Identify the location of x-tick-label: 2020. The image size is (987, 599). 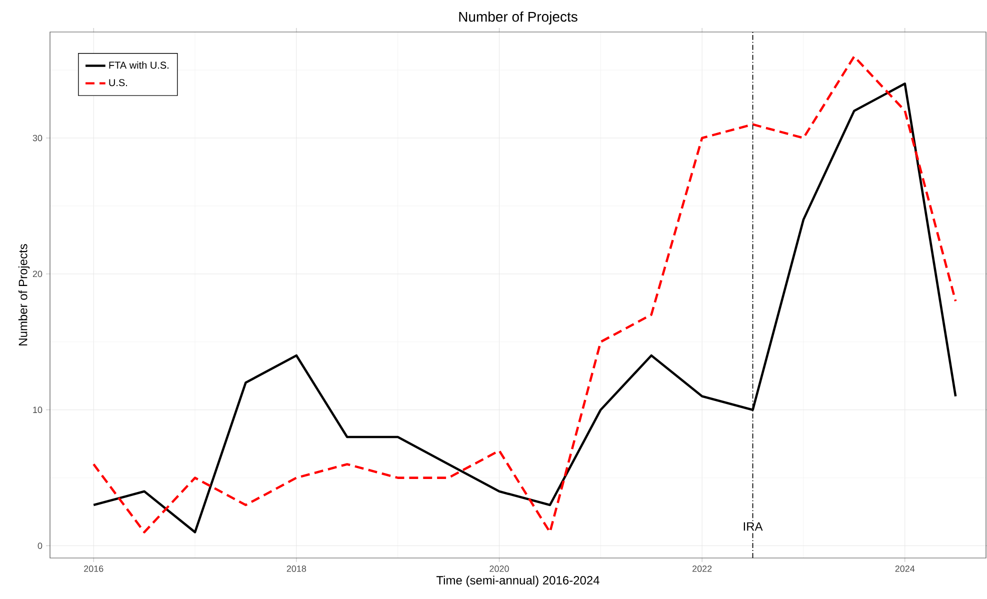
(499, 569).